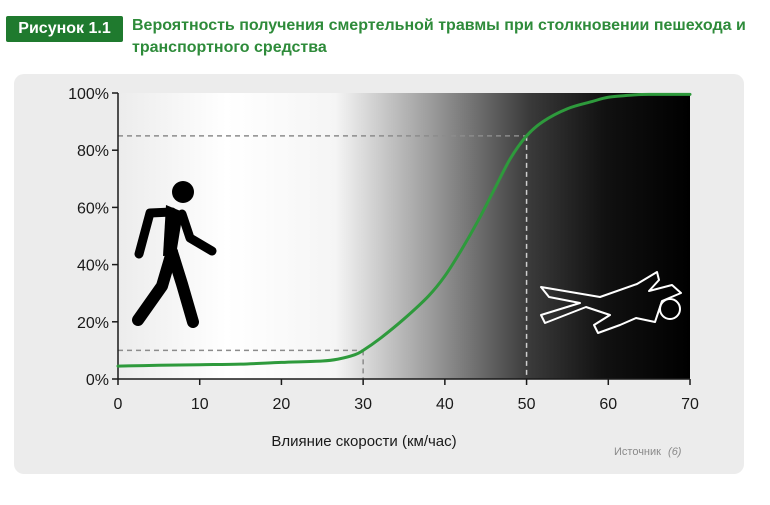 The image size is (770, 505). What do you see at coordinates (406, 396) in the screenshot?
I see `x-ticks: 0 10 20 30 40 50 60 70` at bounding box center [406, 396].